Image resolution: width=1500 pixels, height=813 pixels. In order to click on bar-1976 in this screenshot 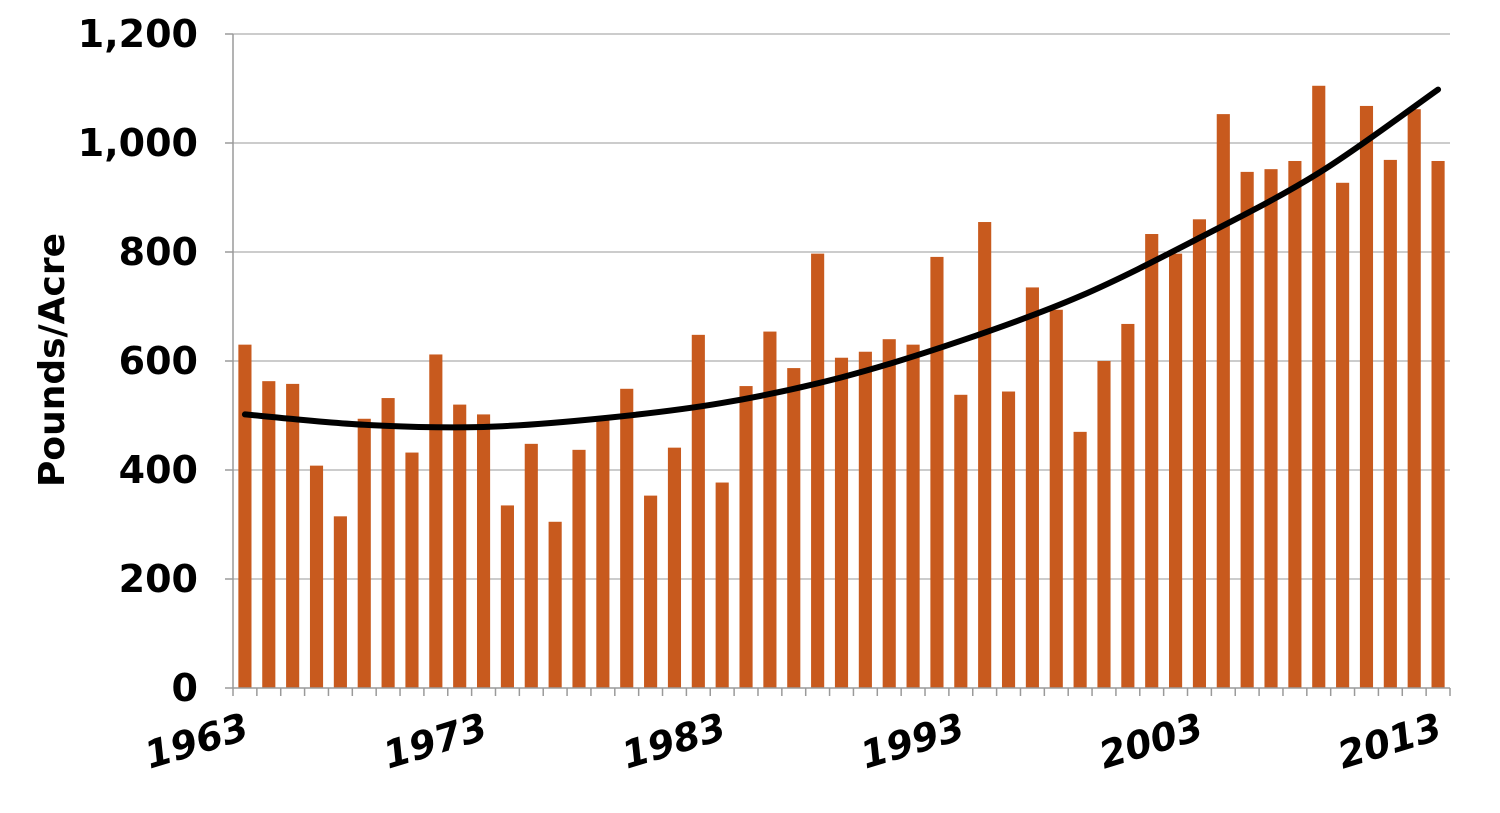, I will do `click(555, 604)`.